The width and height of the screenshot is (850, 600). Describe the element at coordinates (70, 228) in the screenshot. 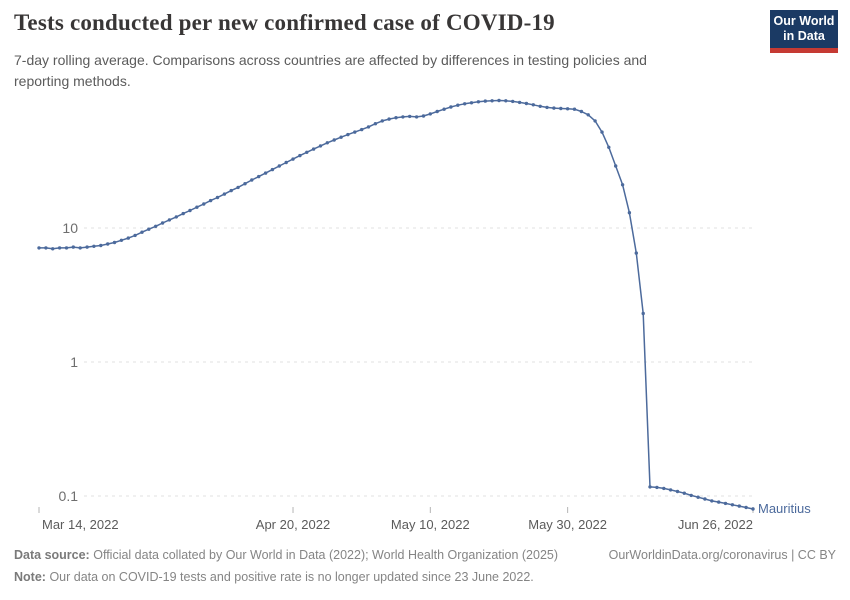

I see `y-tick-label: 10` at that location.